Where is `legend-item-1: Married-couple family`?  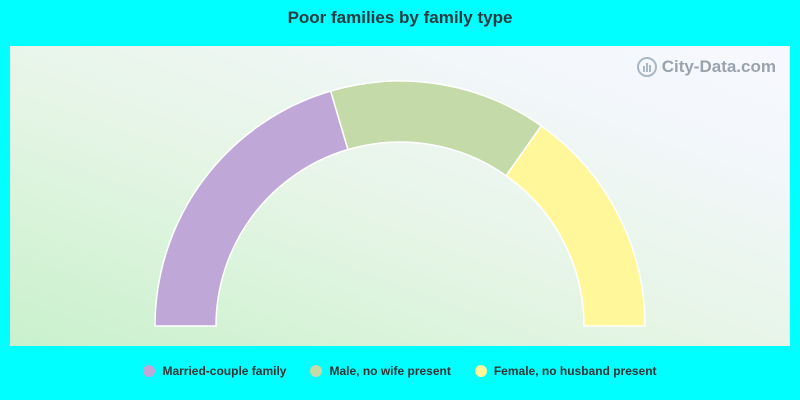
legend-item-1: Married-couple family is located at coordinates (214, 371).